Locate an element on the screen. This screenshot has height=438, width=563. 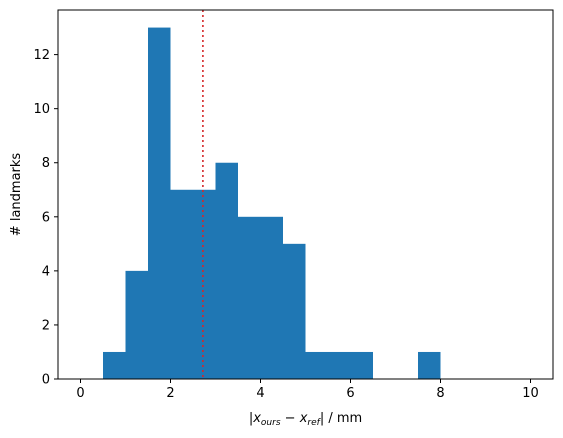
y-tick-label: 12 is located at coordinates (41, 55).